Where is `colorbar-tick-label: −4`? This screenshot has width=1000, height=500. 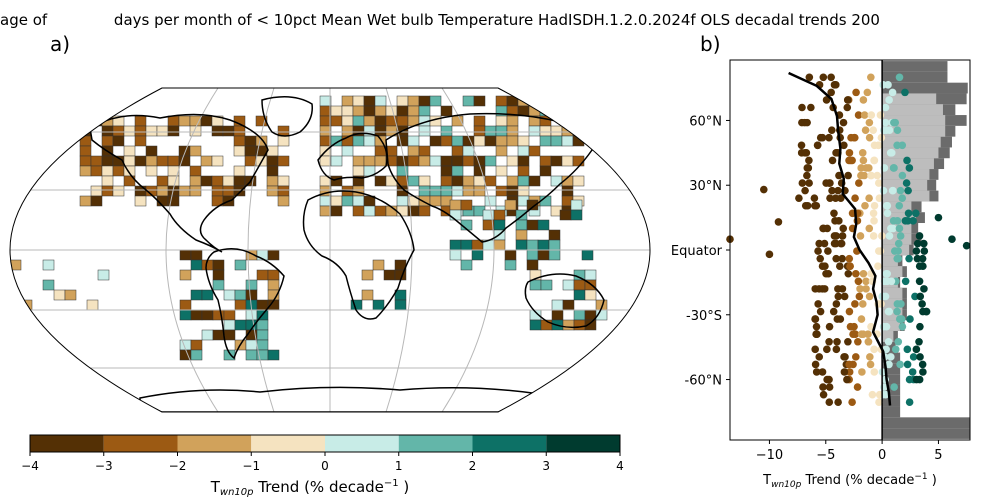
colorbar-tick-label: −4 is located at coordinates (30, 466).